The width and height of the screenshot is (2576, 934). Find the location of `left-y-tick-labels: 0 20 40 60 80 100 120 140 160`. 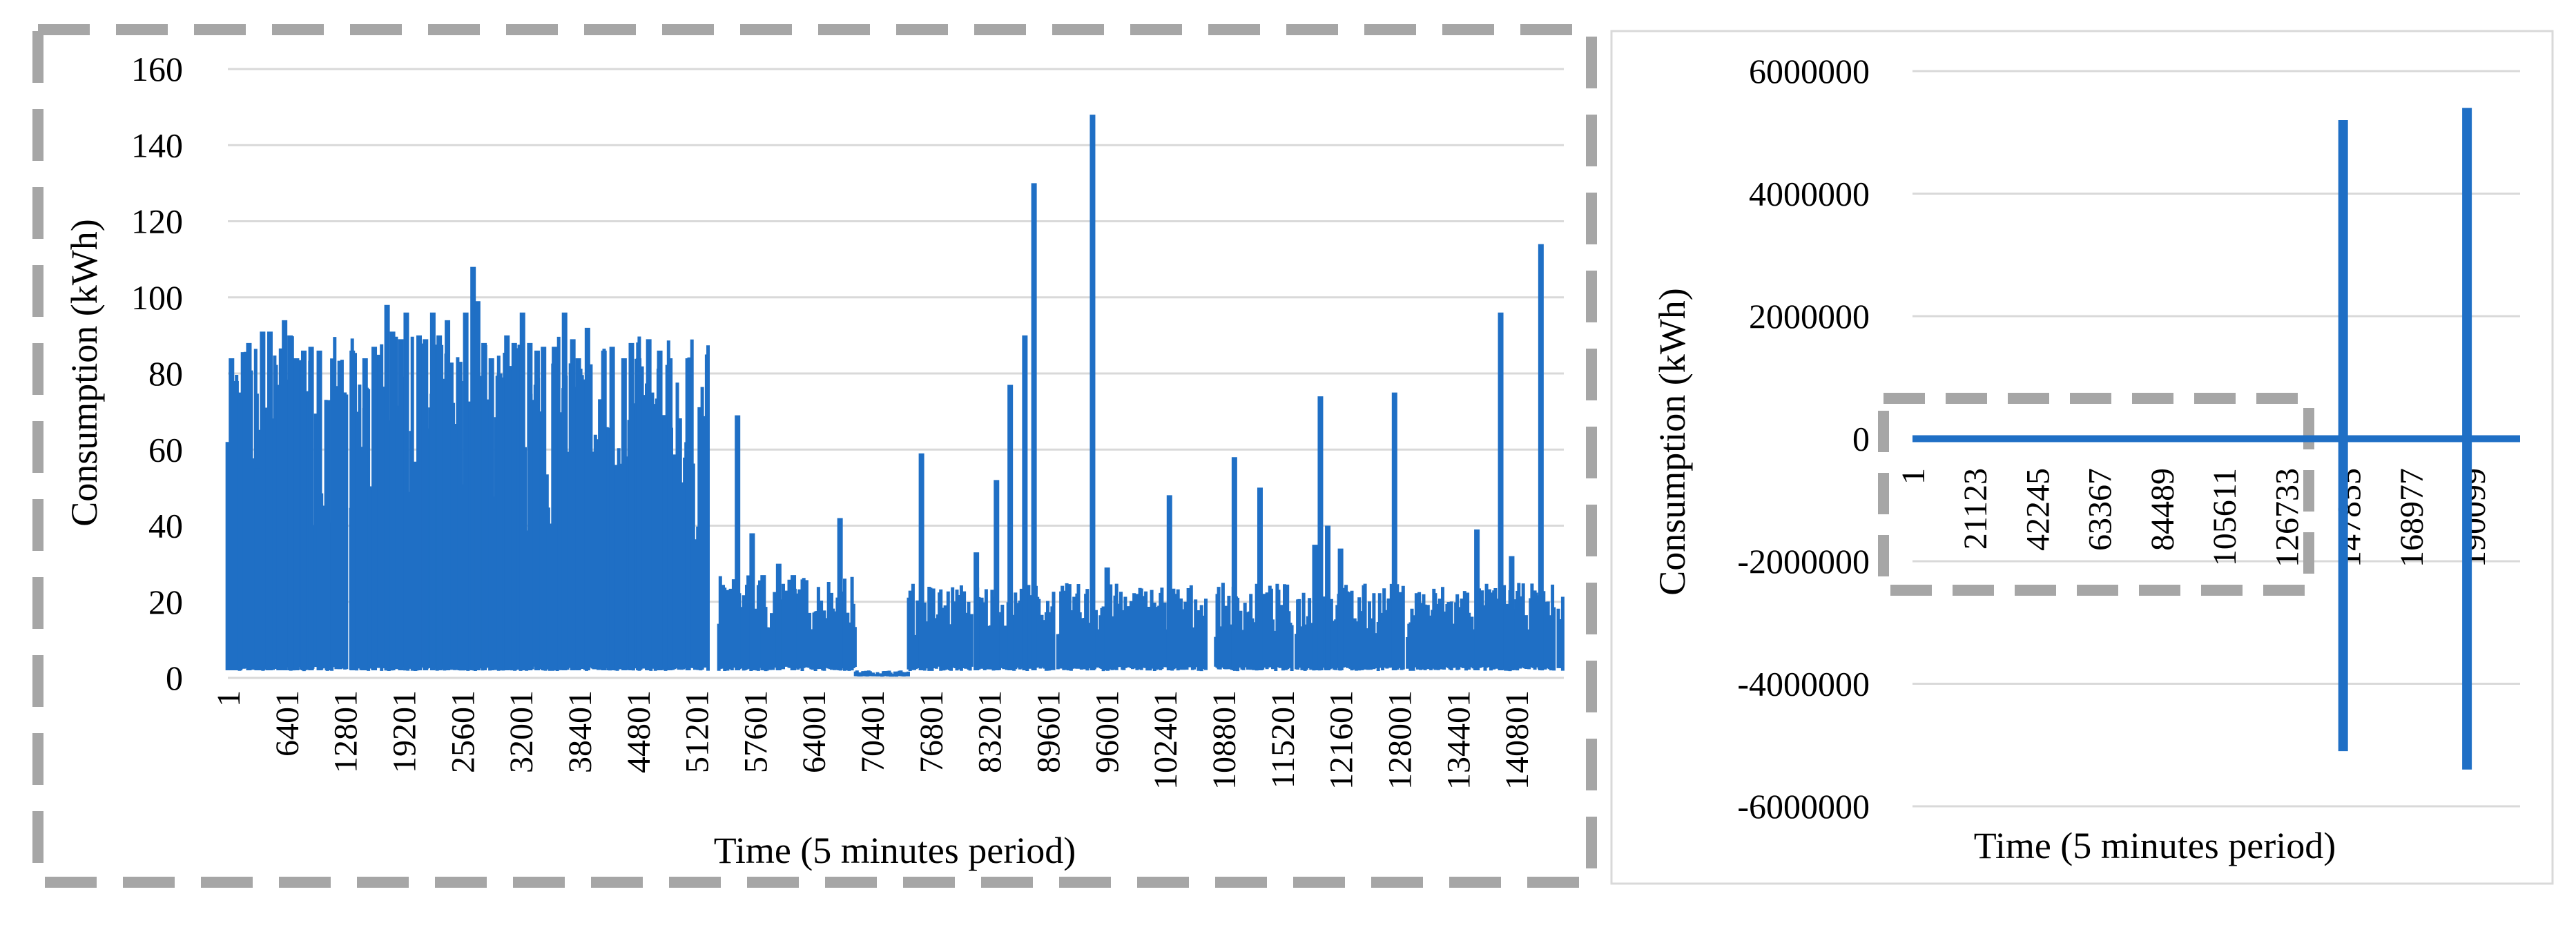

left-y-tick-labels: 0 20 40 60 80 100 120 140 160 is located at coordinates (157, 373).